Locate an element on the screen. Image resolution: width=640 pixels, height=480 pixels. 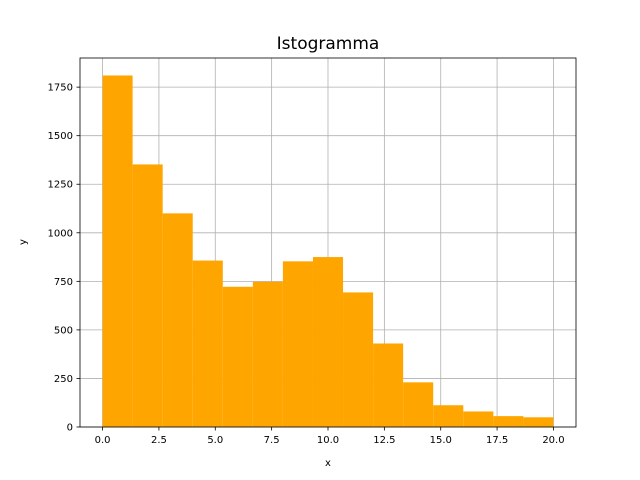
y-tick-label: 1500 is located at coordinates (60, 136).